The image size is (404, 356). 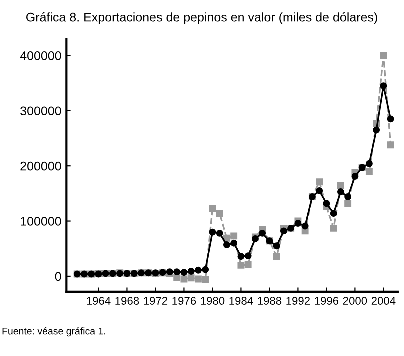 I want to click on x-tick-label: 1996, so click(x=327, y=301).